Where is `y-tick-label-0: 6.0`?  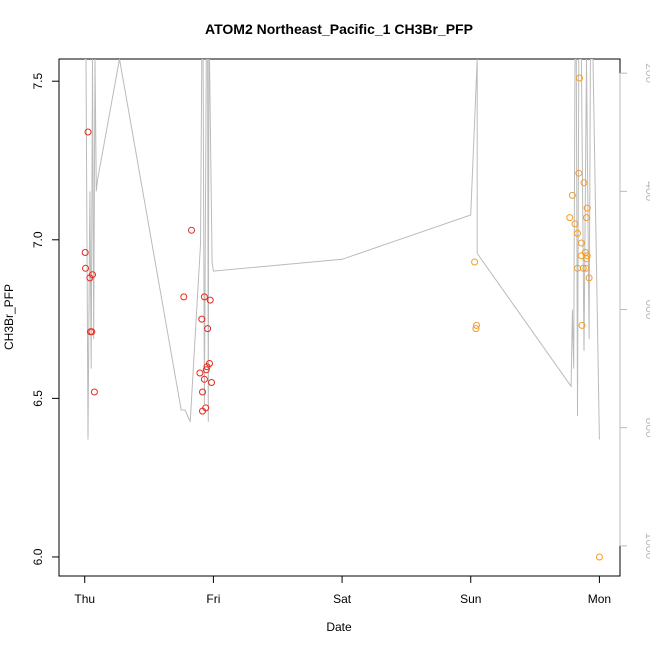
y-tick-label-0: 6.0 is located at coordinates (38, 556).